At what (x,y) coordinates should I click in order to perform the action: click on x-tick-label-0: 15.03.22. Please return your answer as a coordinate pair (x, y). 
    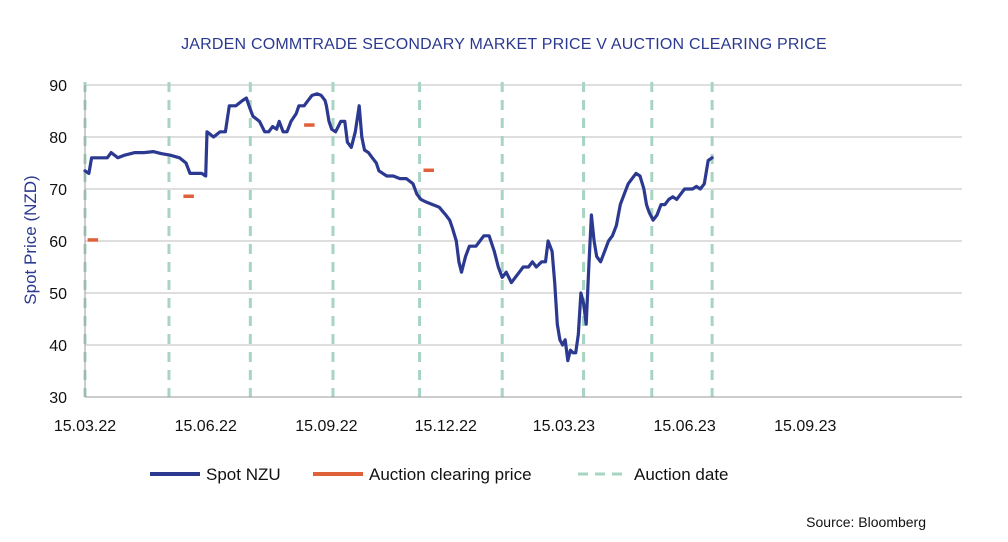
    Looking at the image, I should click on (85, 426).